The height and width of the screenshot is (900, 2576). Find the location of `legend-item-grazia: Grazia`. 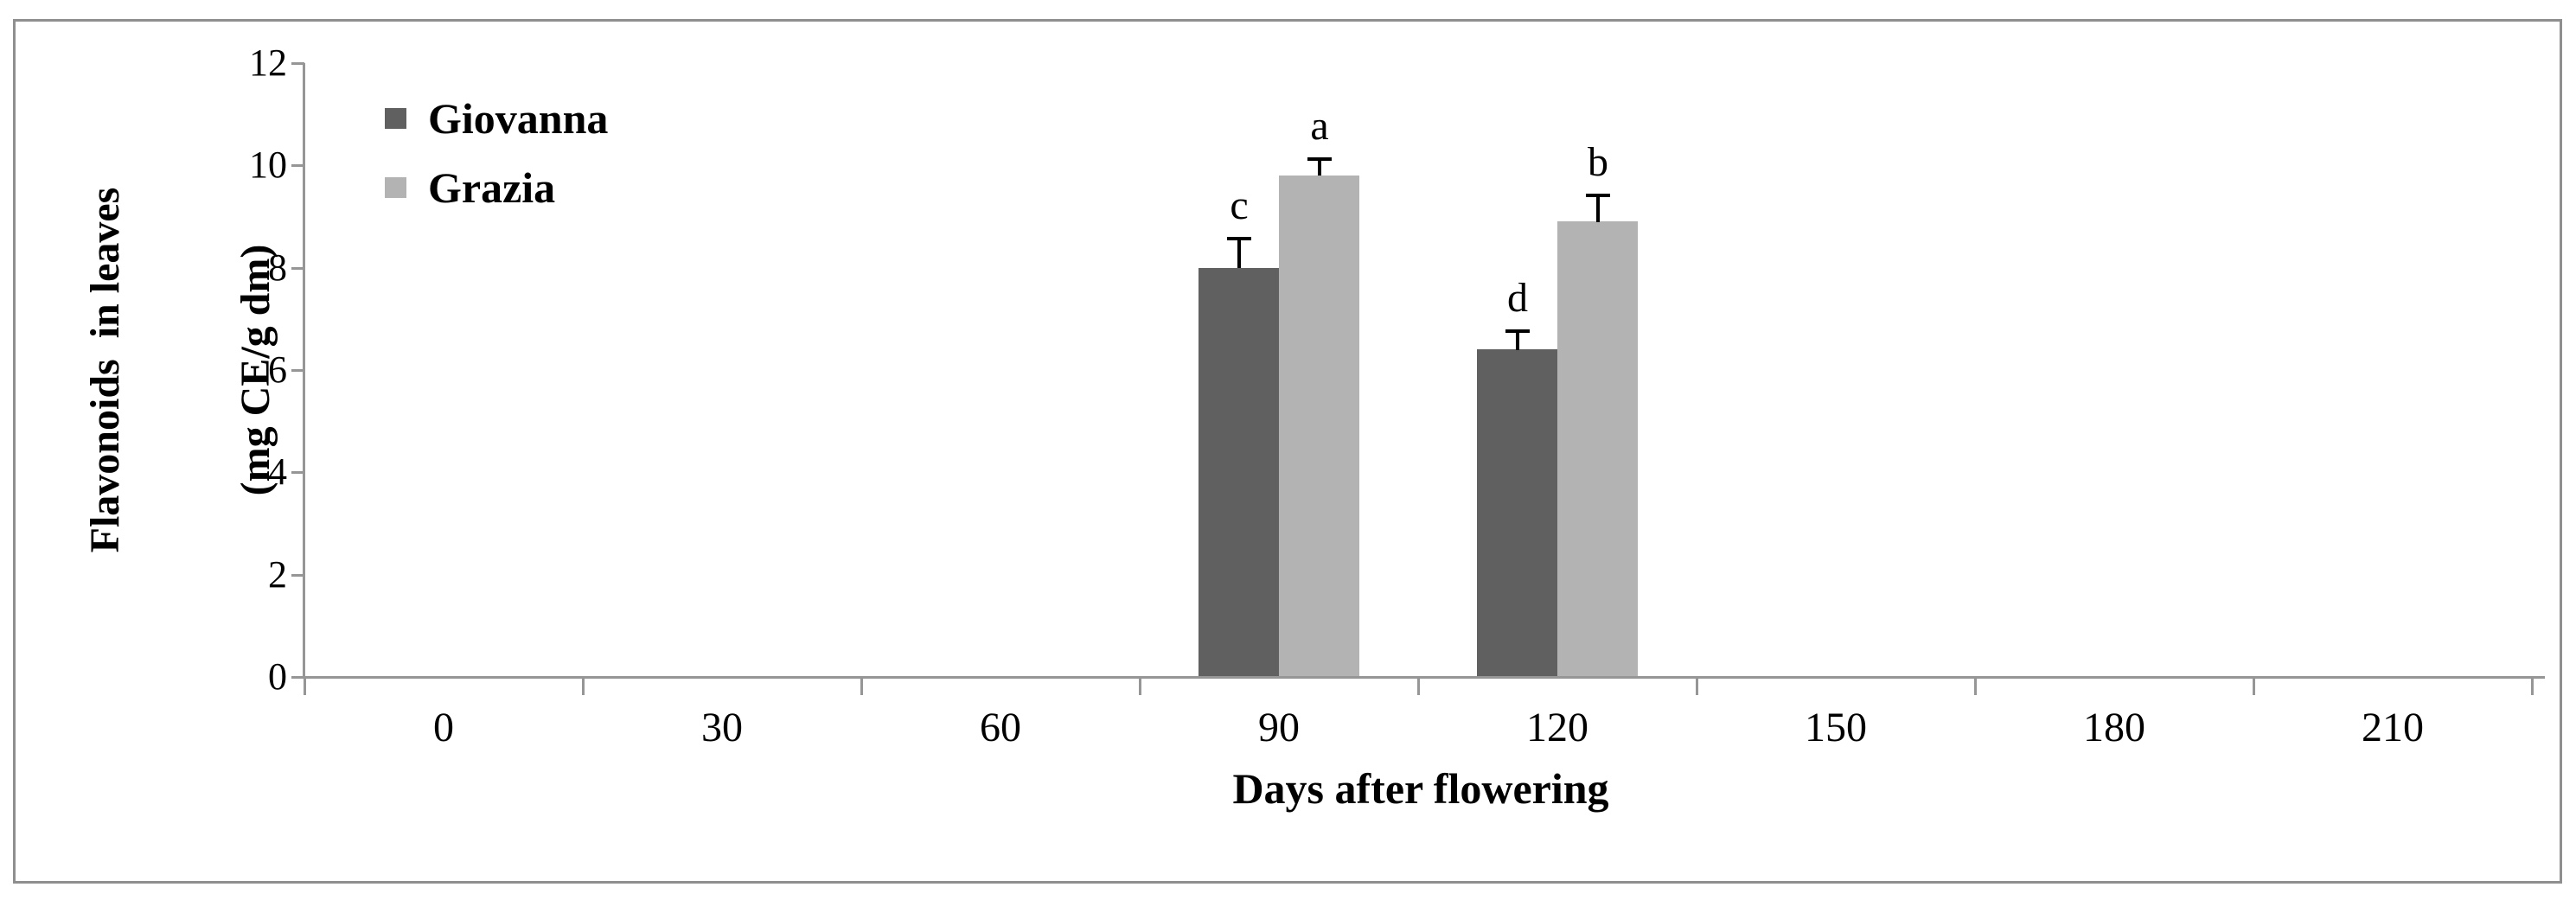

legend-item-grazia: Grazia is located at coordinates (558, 188).